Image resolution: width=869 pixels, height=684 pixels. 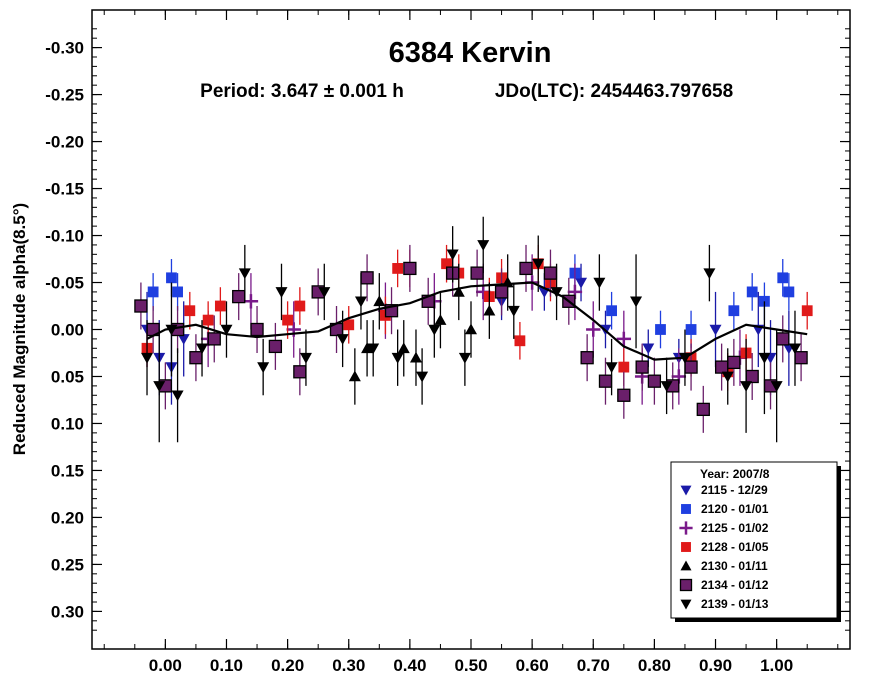 What do you see at coordinates (725, 509) in the screenshot?
I see `legend-entry: 2120 - 01/01` at bounding box center [725, 509].